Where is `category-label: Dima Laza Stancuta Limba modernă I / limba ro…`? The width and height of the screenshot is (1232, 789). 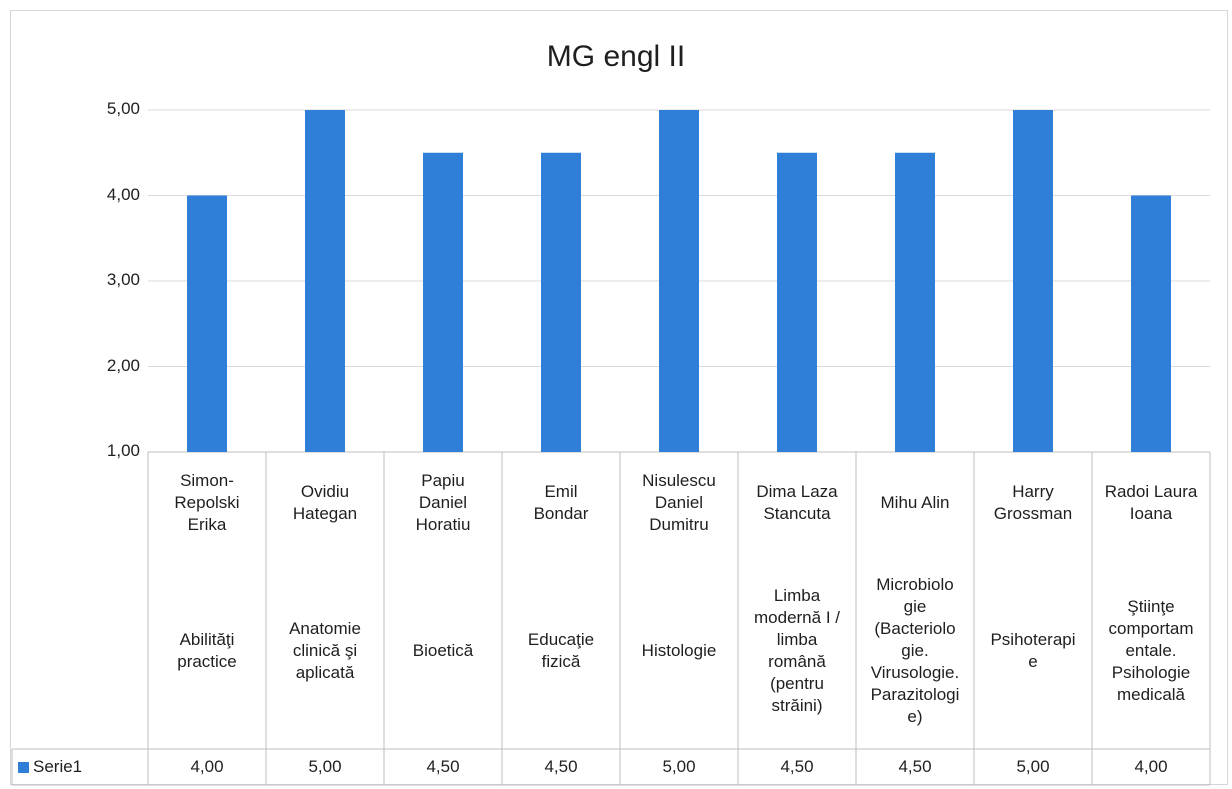
category-label: Dima Laza Stancuta Limba modernă I / limba ro… is located at coordinates (797, 601).